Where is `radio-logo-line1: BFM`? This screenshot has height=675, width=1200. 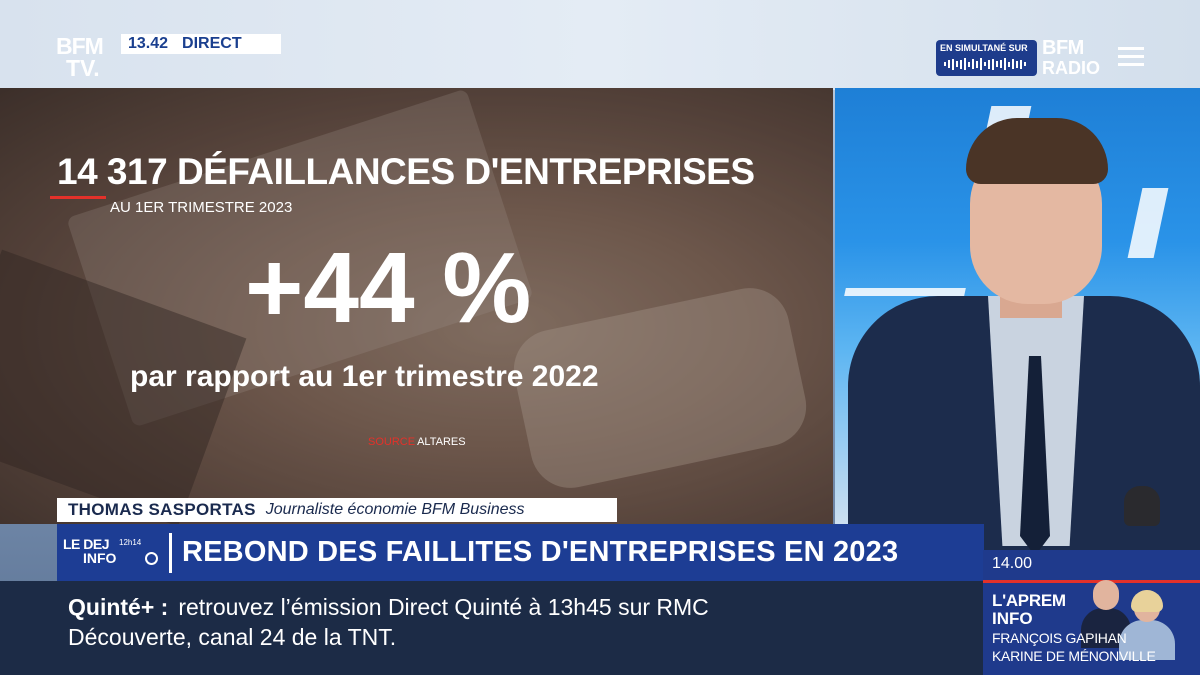
radio-logo-line1: BFM is located at coordinates (1063, 48).